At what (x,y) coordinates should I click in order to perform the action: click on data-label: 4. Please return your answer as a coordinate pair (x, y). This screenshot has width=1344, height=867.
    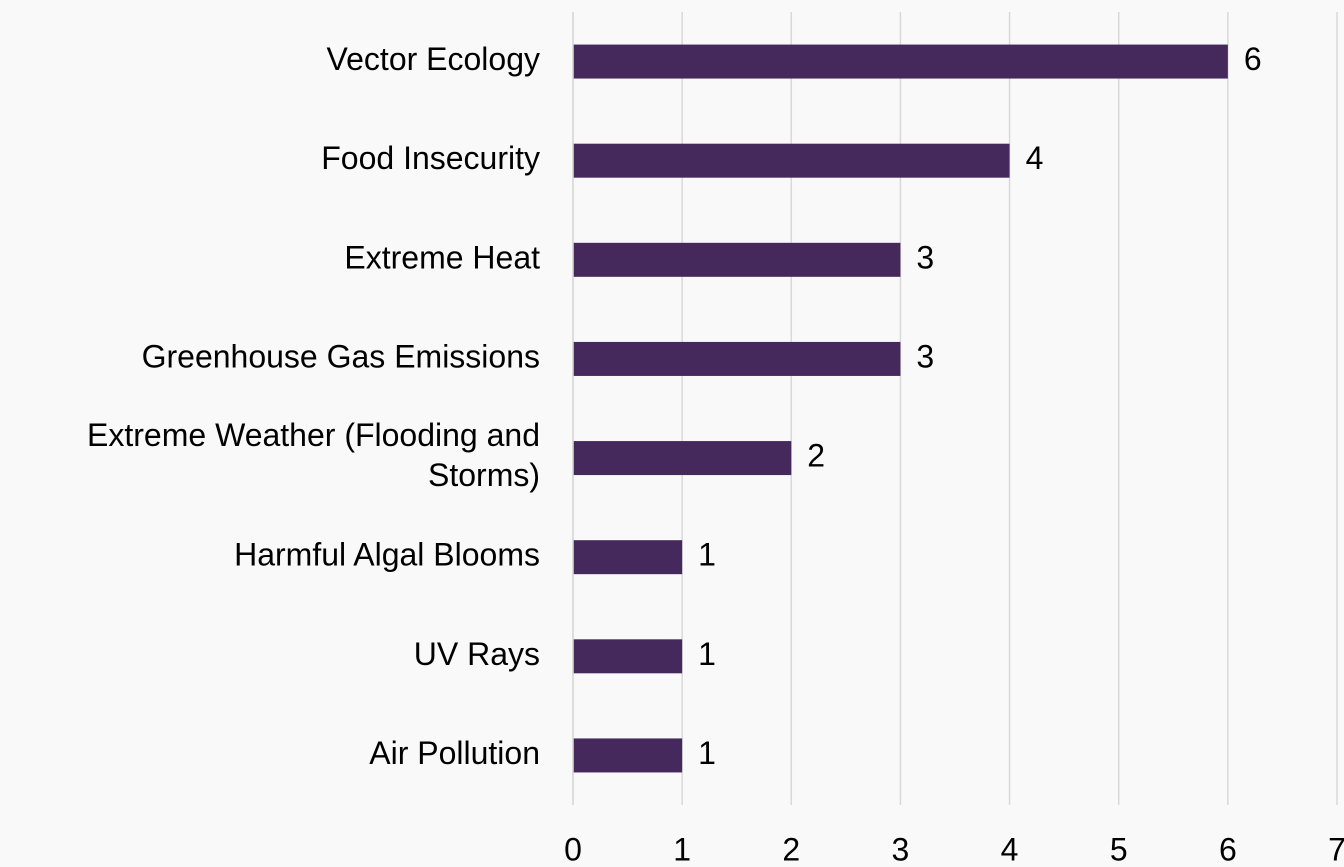
    Looking at the image, I should click on (1035, 158).